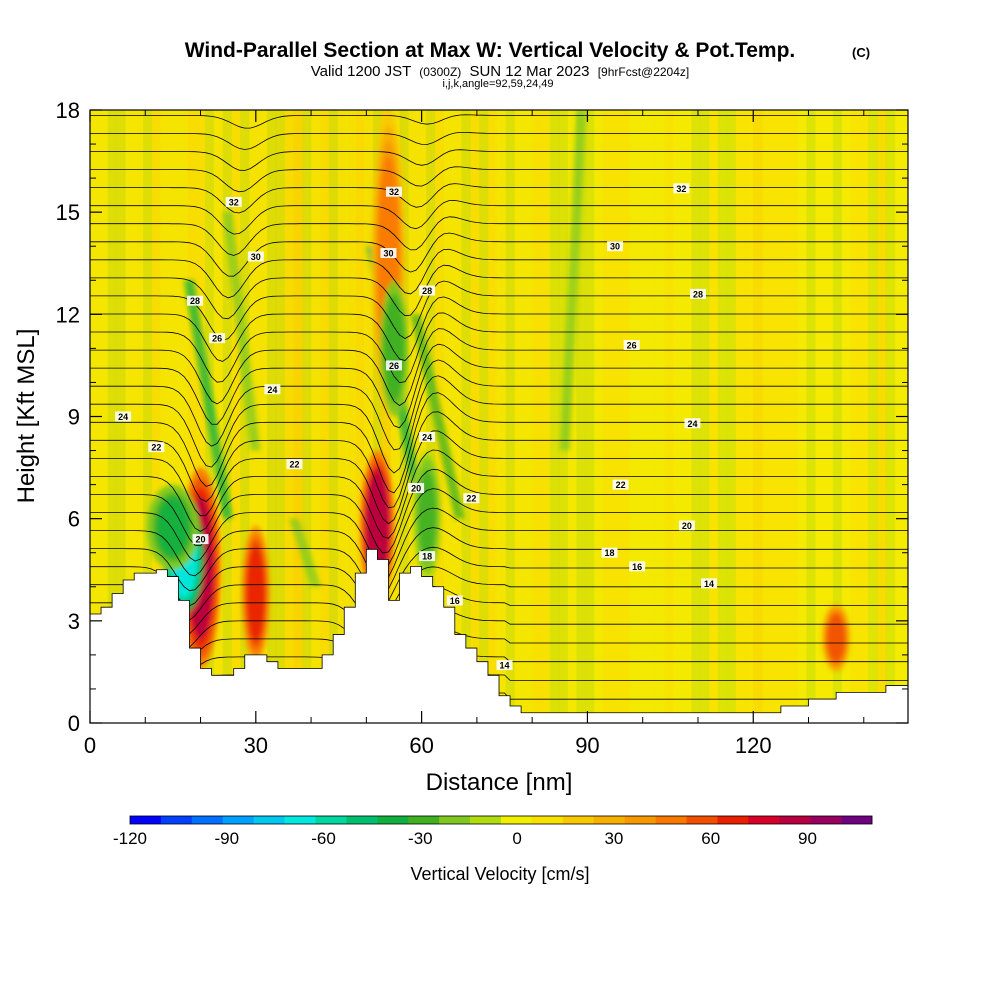 The width and height of the screenshot is (1000, 1000). I want to click on isotherm-label: 24, so click(123, 416).